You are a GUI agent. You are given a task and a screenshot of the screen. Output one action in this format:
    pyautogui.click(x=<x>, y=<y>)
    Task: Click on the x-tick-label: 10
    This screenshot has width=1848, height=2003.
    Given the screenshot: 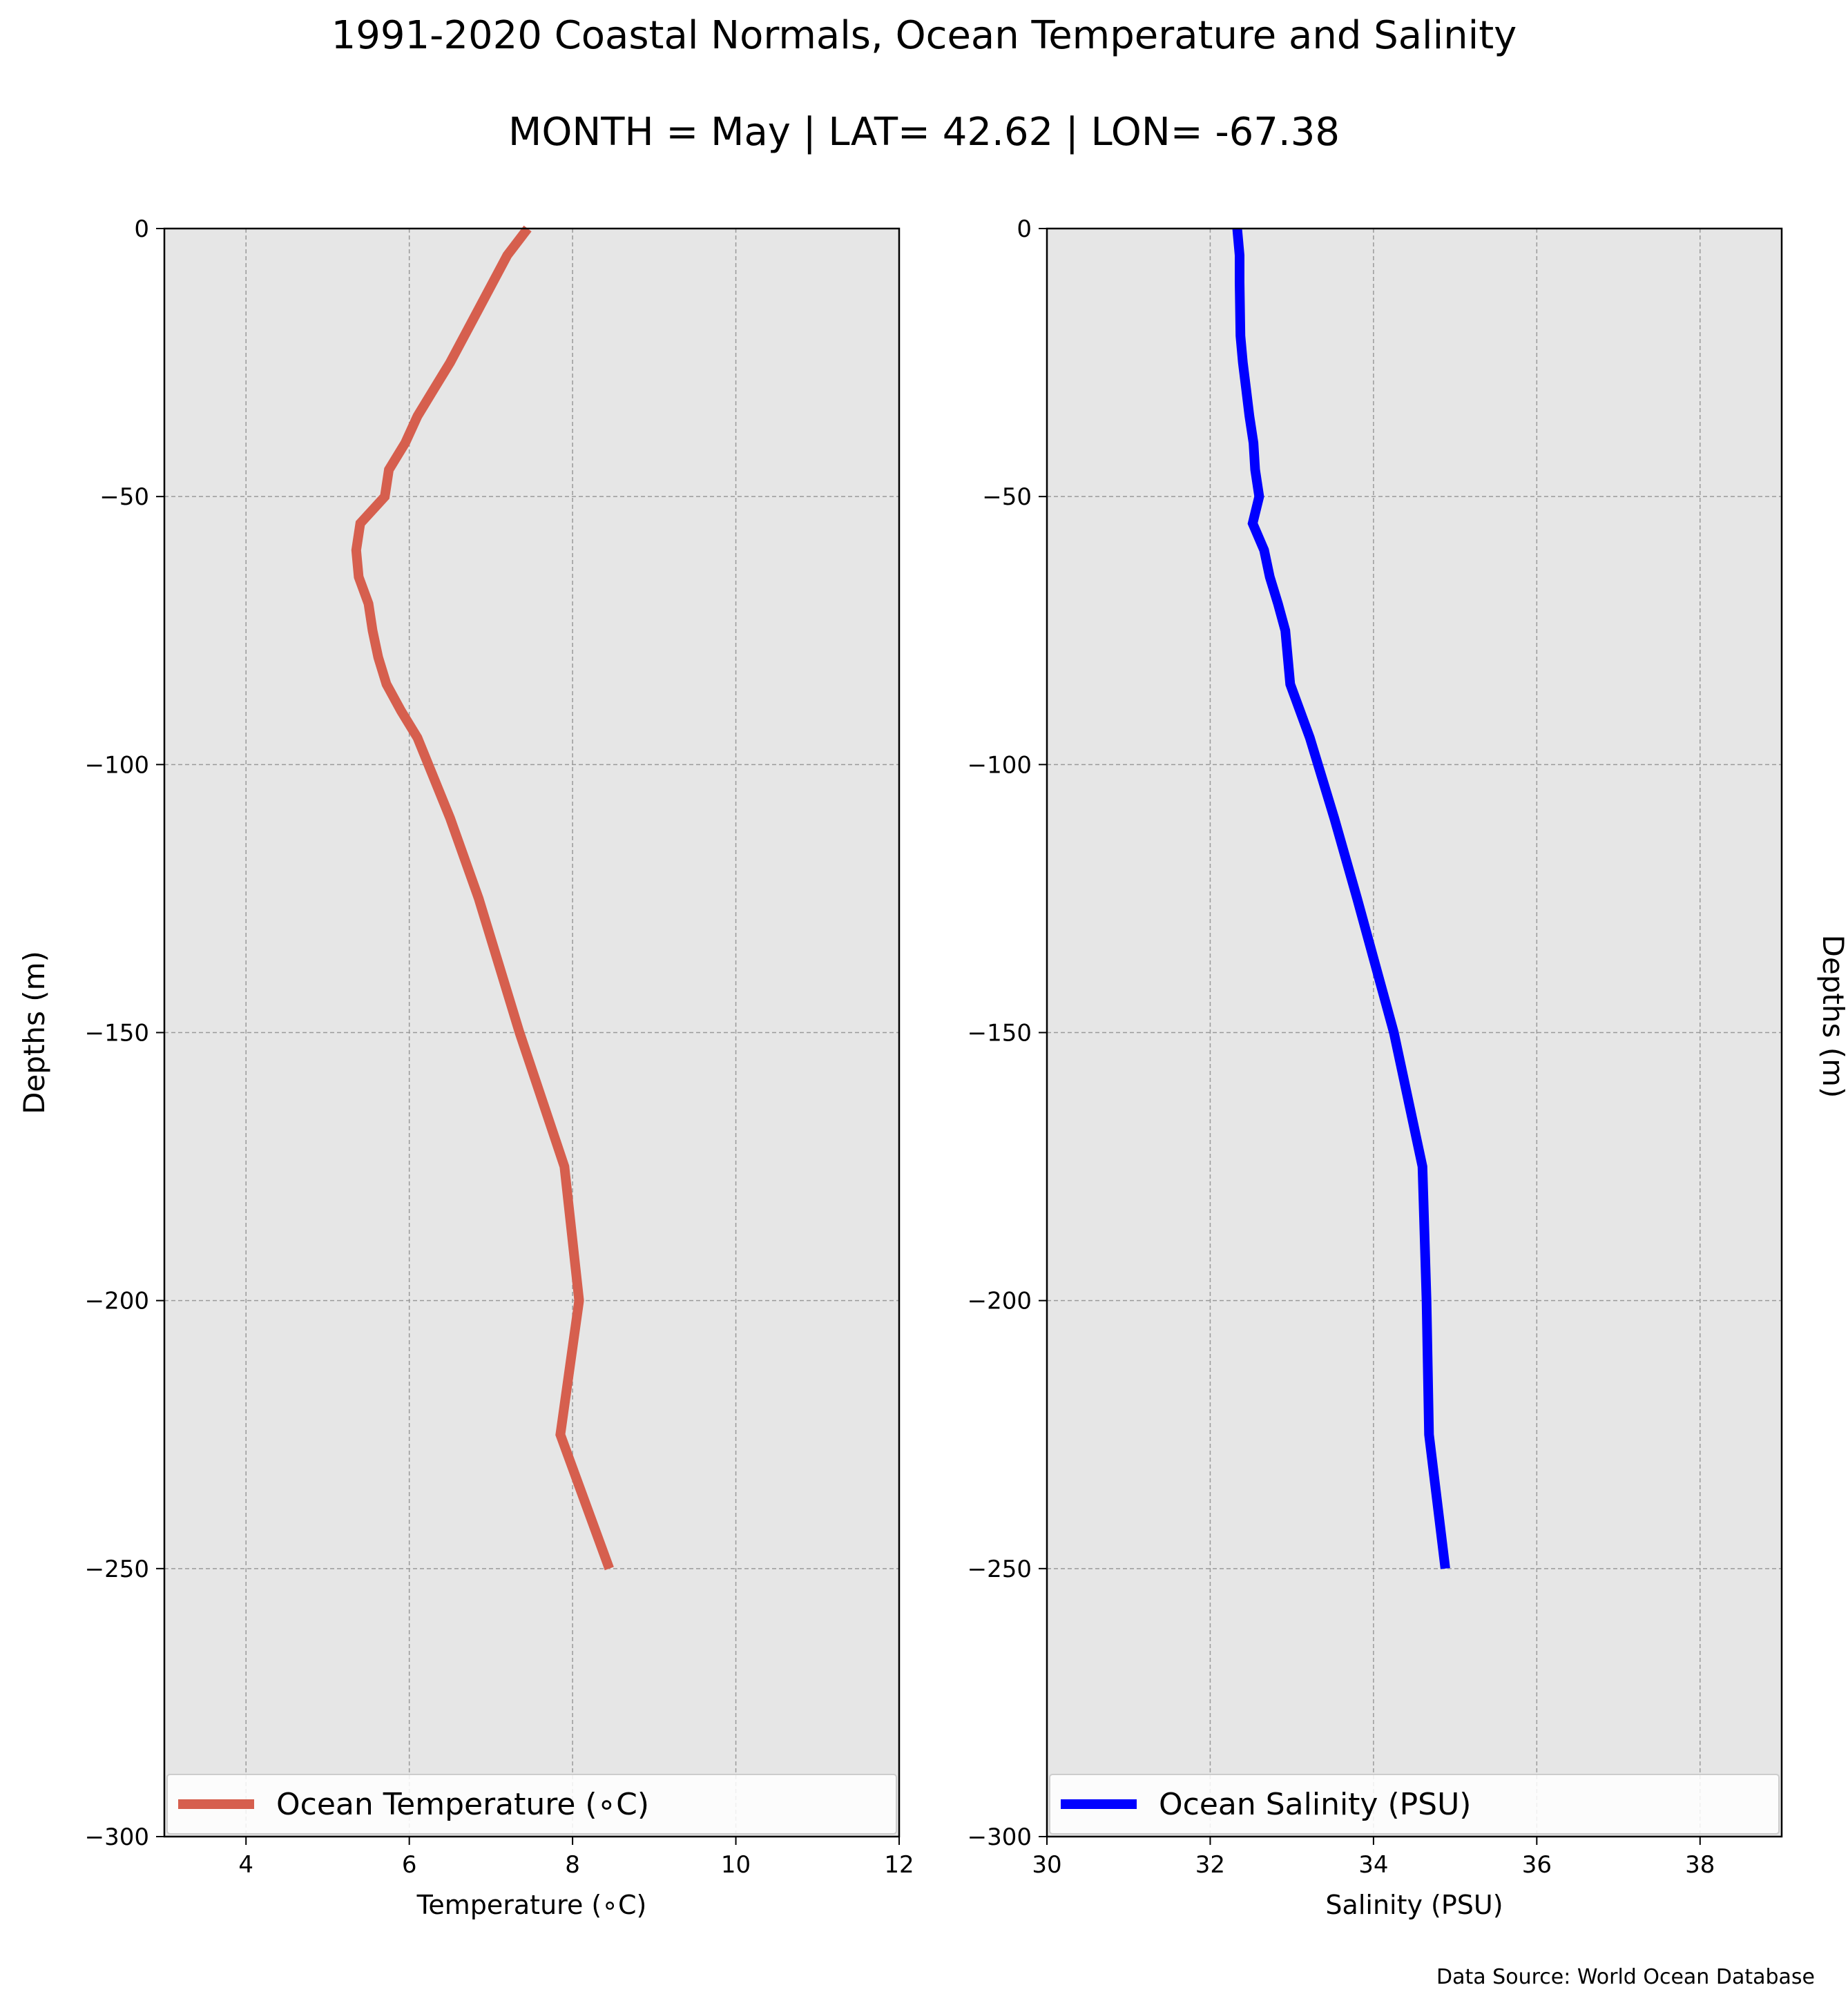 What is the action you would take?
    pyautogui.click(x=736, y=1865)
    